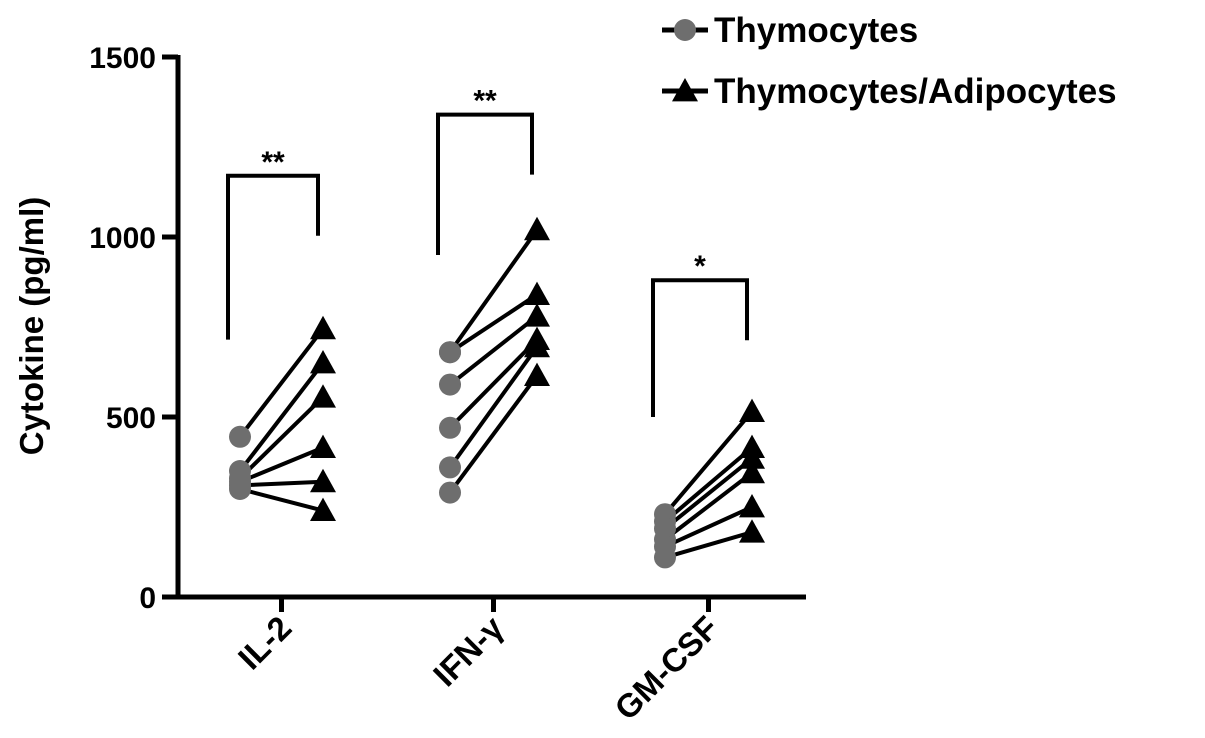 The image size is (1205, 738). Describe the element at coordinates (265, 643) in the screenshot. I see `x-tick-label-il-2: IL-2` at that location.